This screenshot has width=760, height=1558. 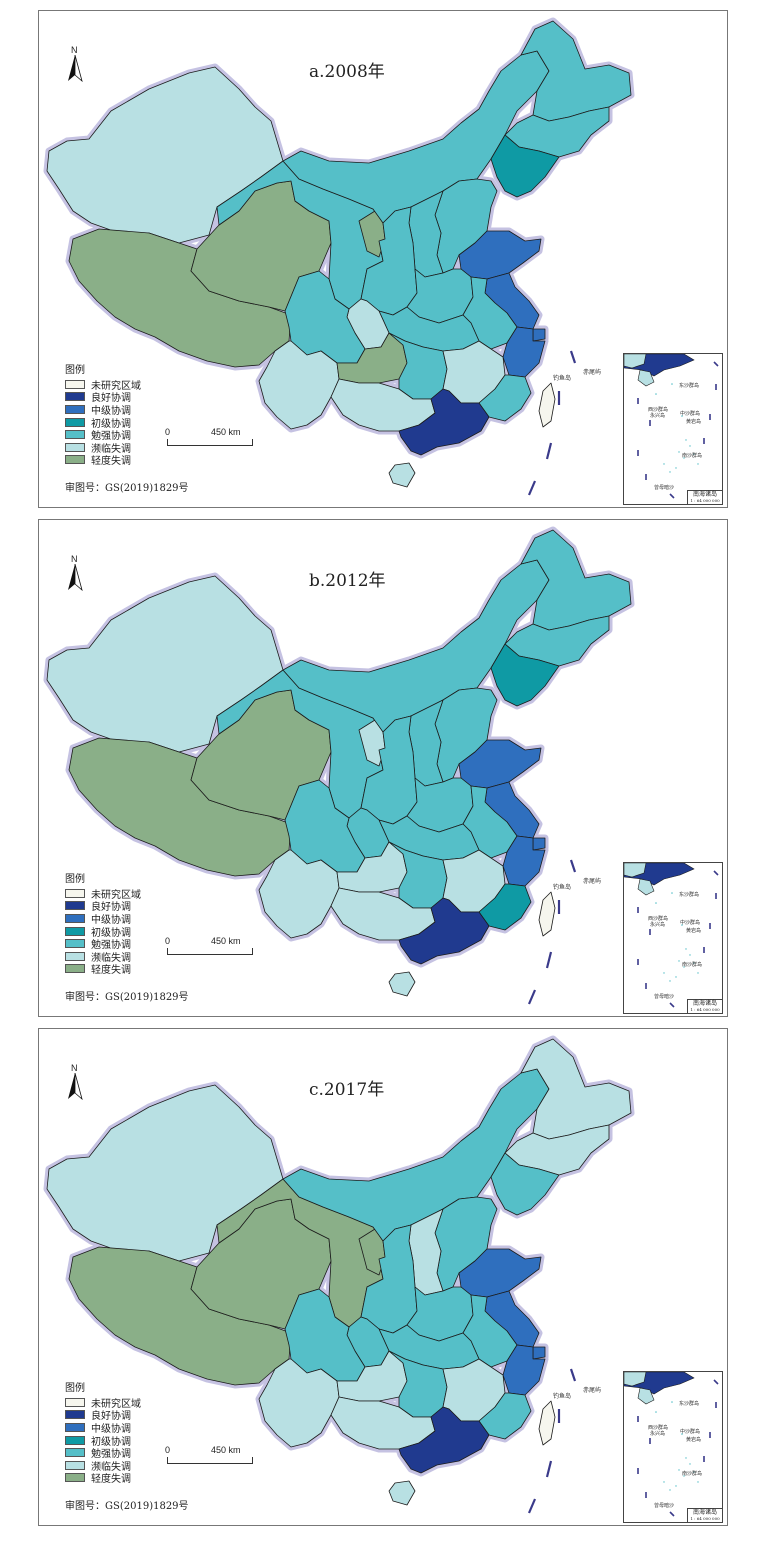 I want to click on sea-boundary-dashes, so click(x=552, y=932).